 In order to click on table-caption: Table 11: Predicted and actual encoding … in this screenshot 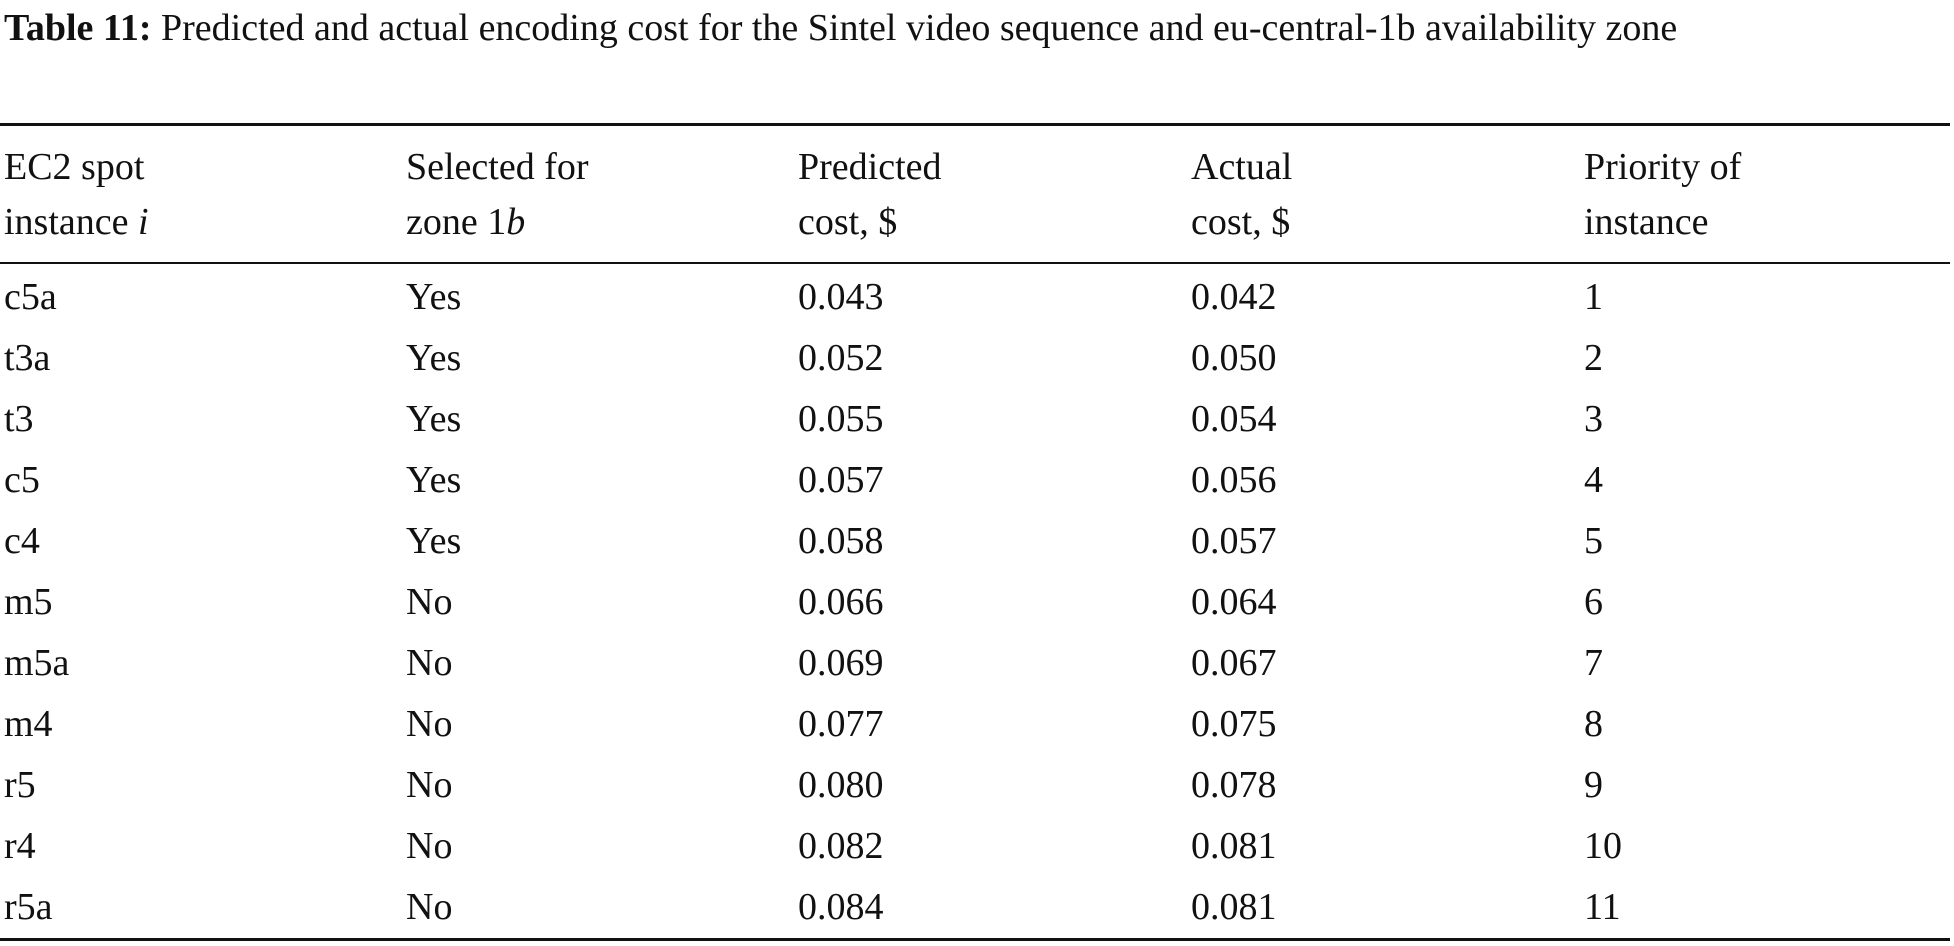, I will do `click(974, 28)`.